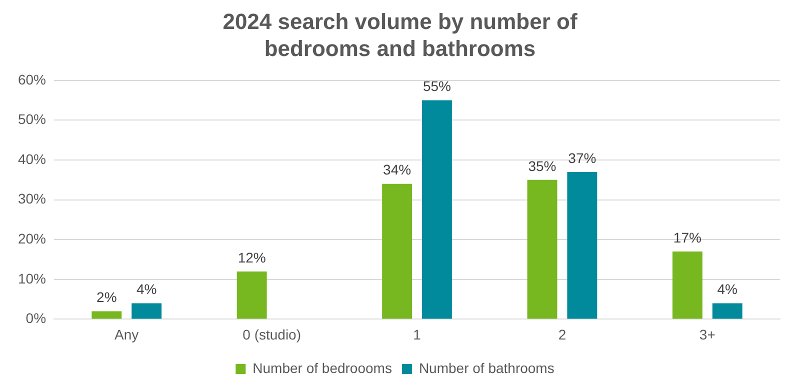 The width and height of the screenshot is (800, 389). Describe the element at coordinates (397, 170) in the screenshot. I see `data-label: 34%` at that location.